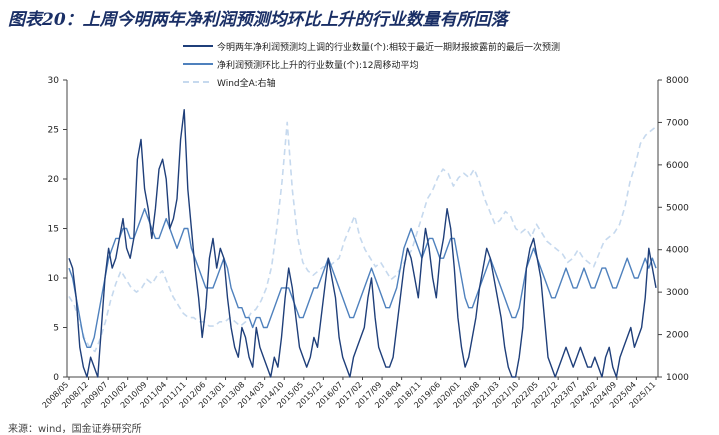 The height and width of the screenshot is (435, 719). What do you see at coordinates (677, 166) in the screenshot?
I see `y-right-tick-label: 6000` at bounding box center [677, 166].